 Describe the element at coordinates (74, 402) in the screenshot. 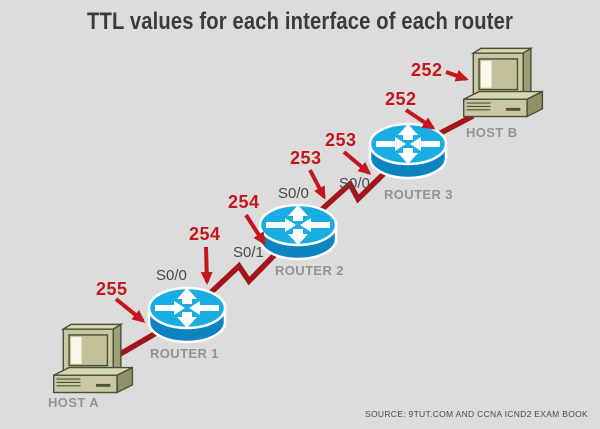

I see `host-a-label: HOST A` at that location.